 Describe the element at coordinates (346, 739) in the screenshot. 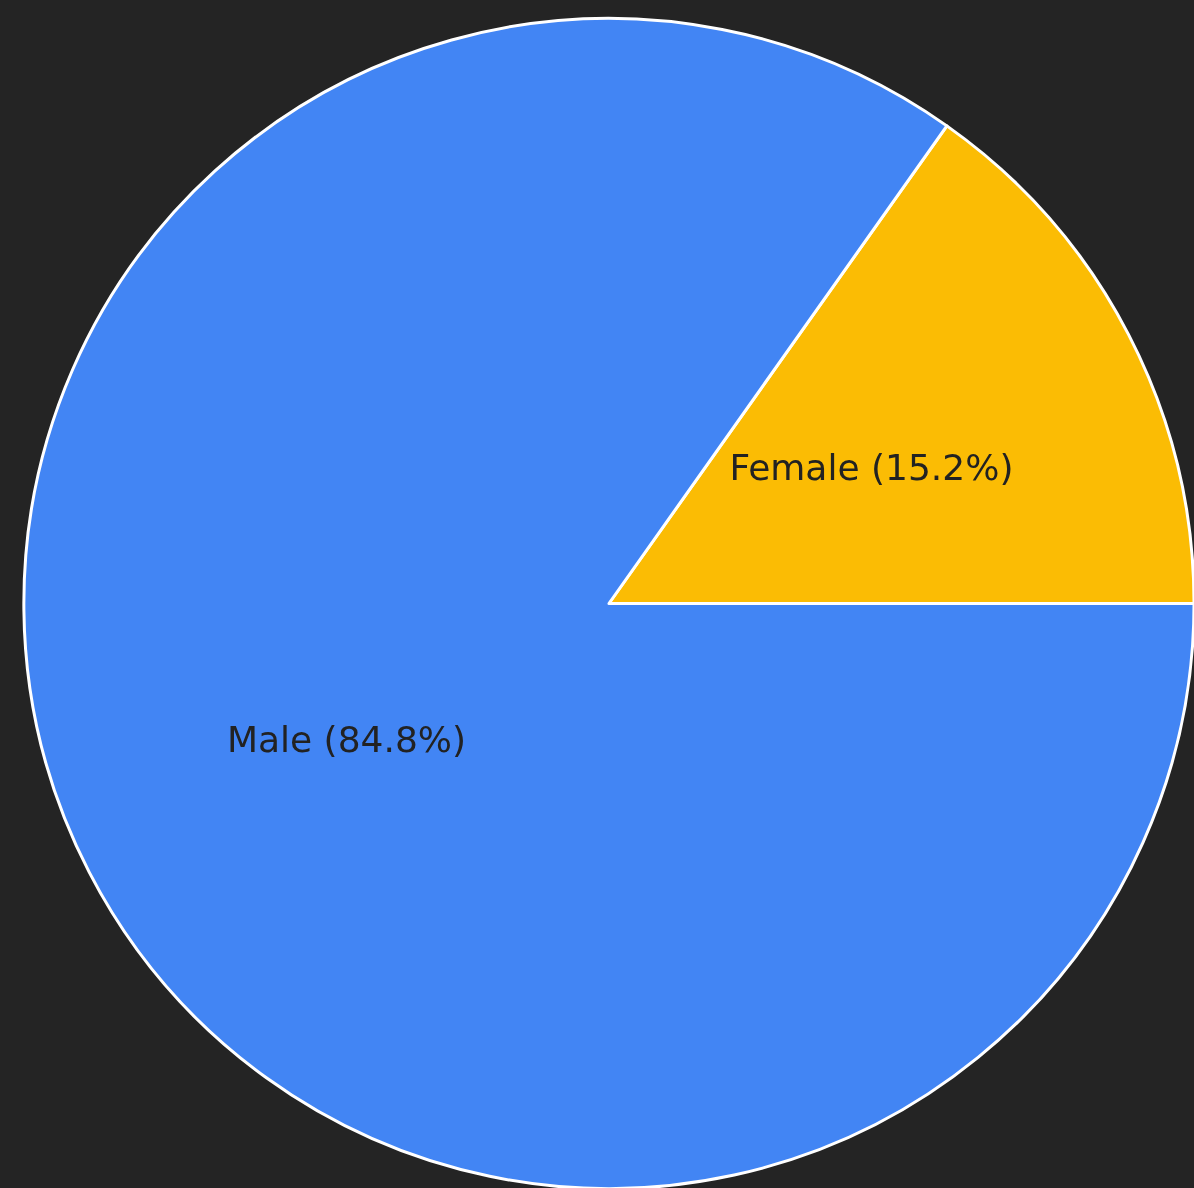

I see `slice-label: Male (84.8%)` at that location.